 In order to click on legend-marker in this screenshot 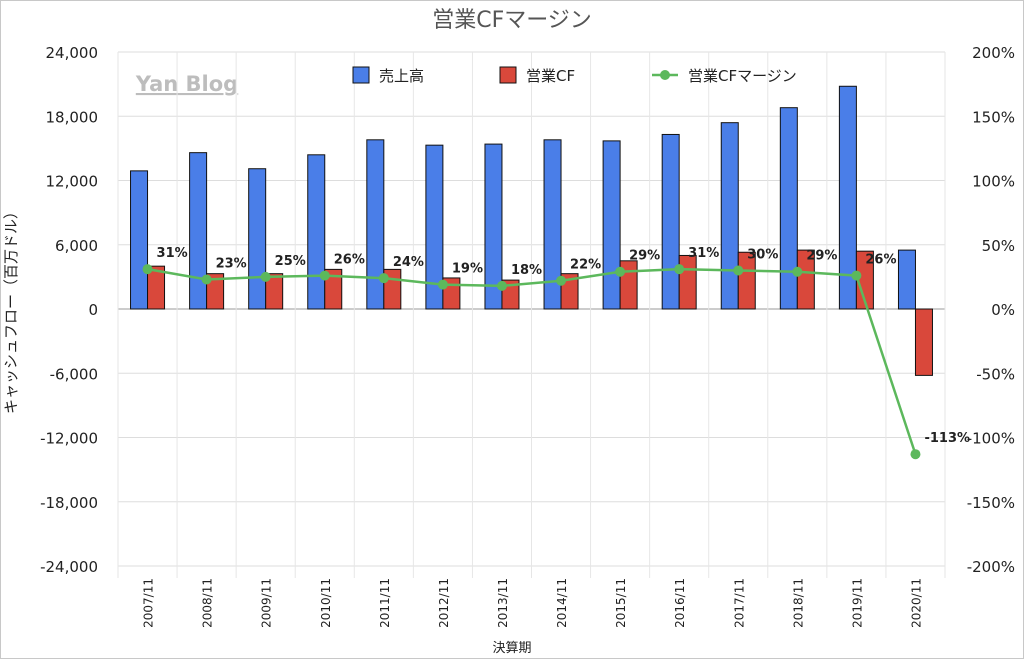, I will do `click(665, 75)`.